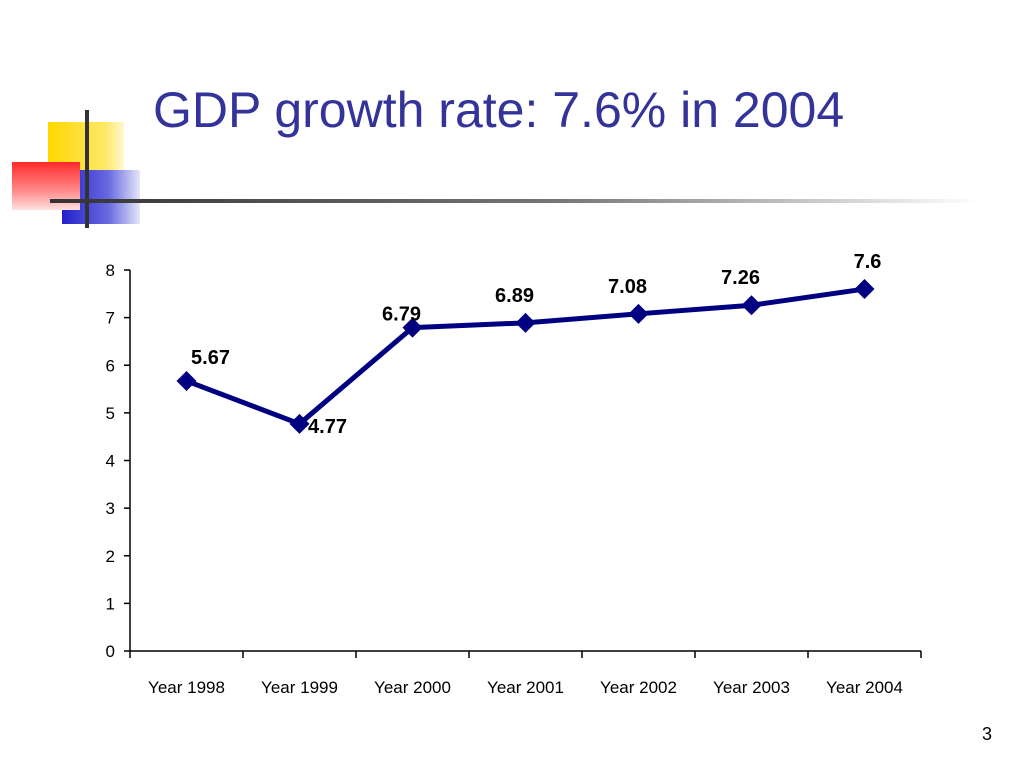 The height and width of the screenshot is (768, 1024). I want to click on x-tick-label: Year 2002, so click(638, 687).